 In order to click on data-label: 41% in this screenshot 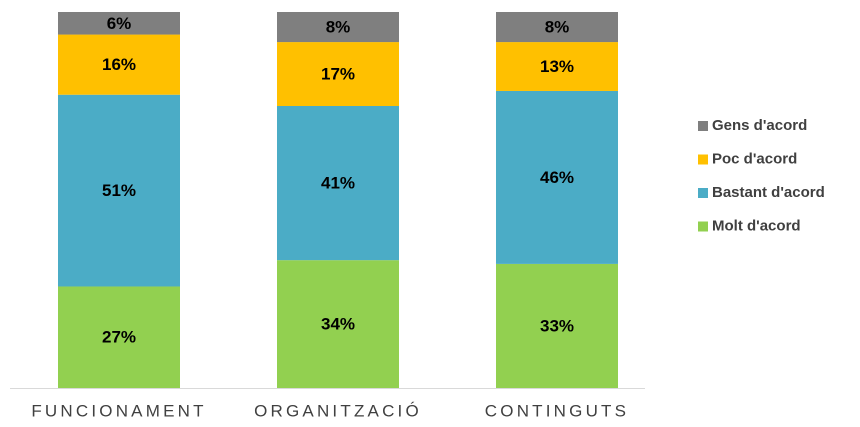, I will do `click(338, 183)`.